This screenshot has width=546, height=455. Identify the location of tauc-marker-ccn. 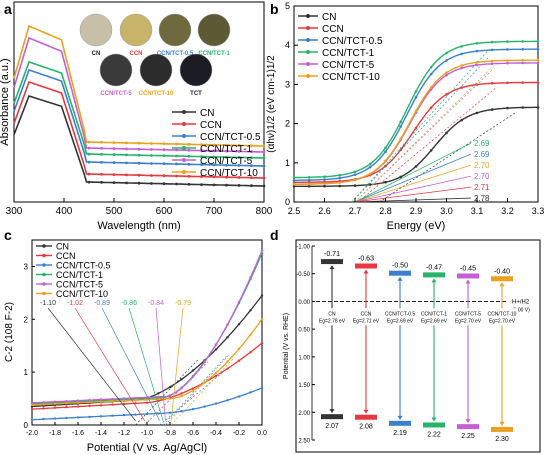
(522, 82).